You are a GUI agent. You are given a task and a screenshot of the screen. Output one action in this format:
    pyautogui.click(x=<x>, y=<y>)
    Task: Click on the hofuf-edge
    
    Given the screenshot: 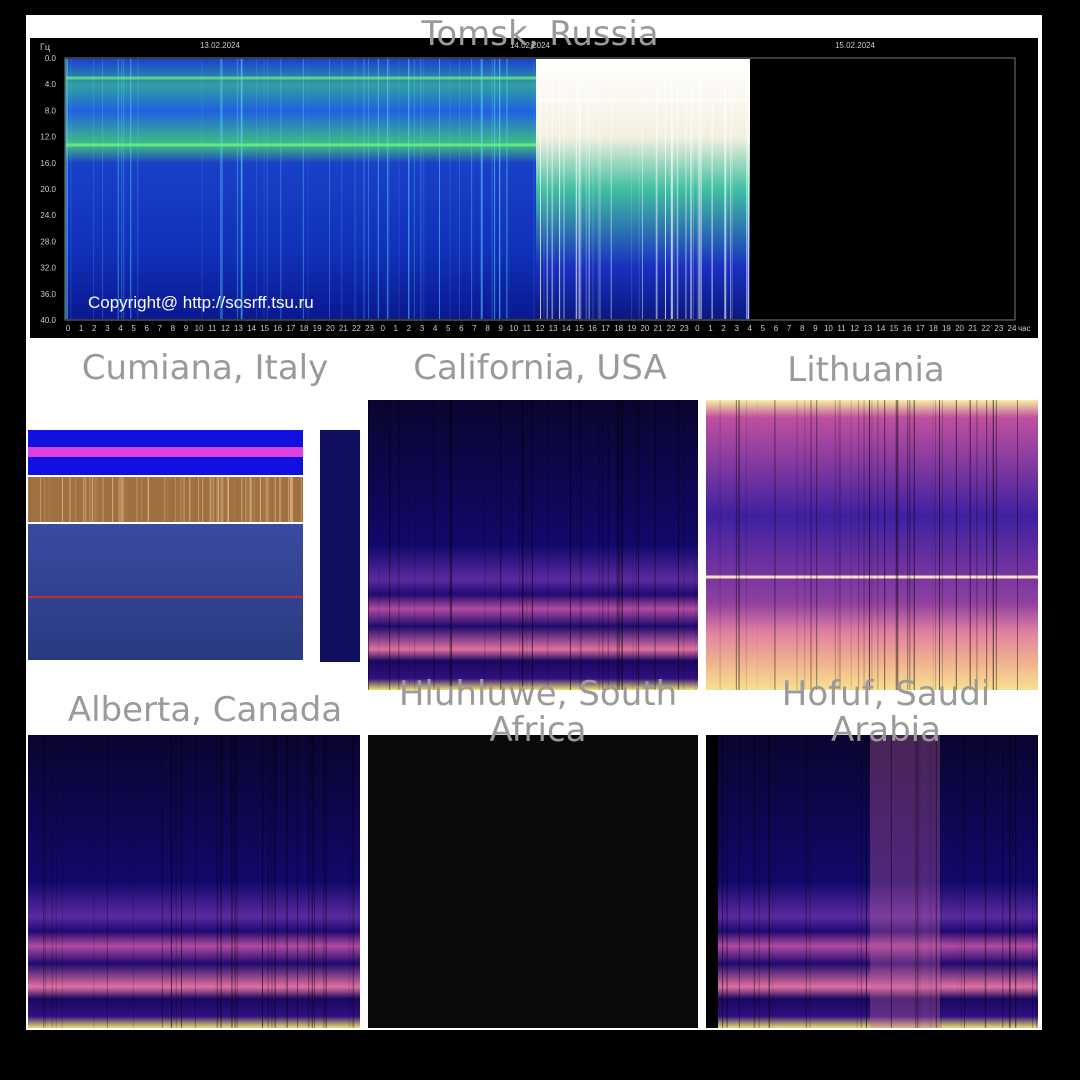 What is the action you would take?
    pyautogui.click(x=712, y=881)
    